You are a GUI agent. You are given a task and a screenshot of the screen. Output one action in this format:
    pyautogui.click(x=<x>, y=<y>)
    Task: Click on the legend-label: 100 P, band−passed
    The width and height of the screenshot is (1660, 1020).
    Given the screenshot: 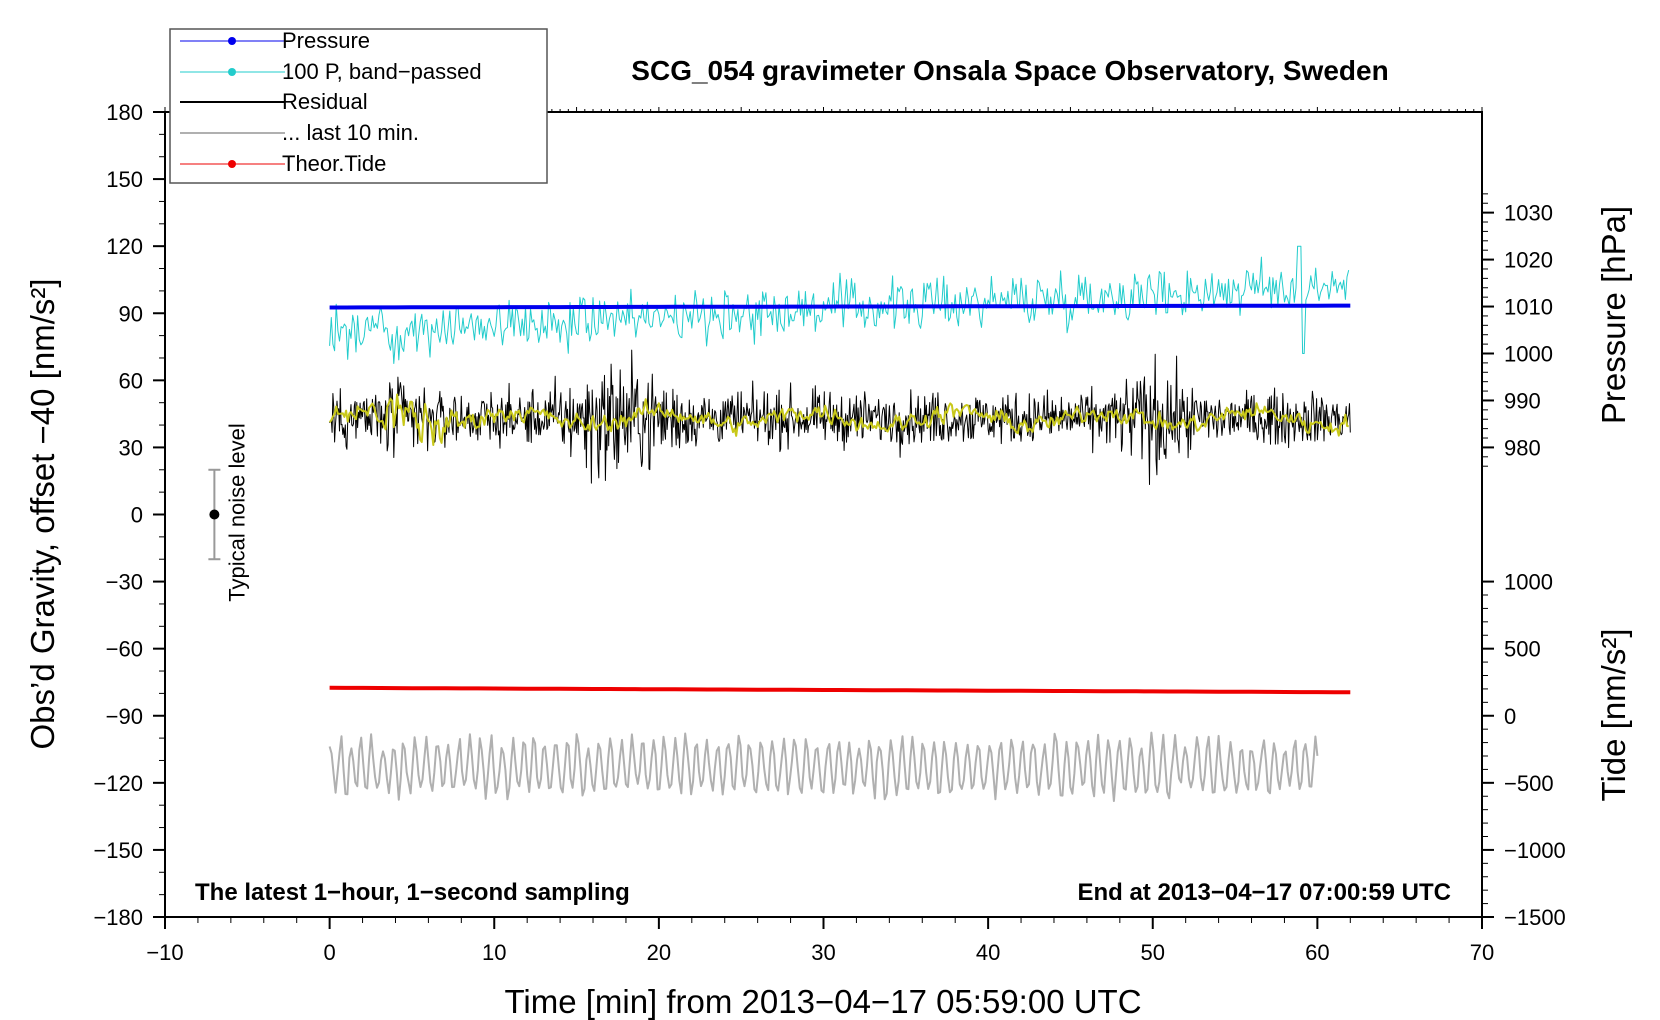 What is the action you would take?
    pyautogui.click(x=382, y=71)
    